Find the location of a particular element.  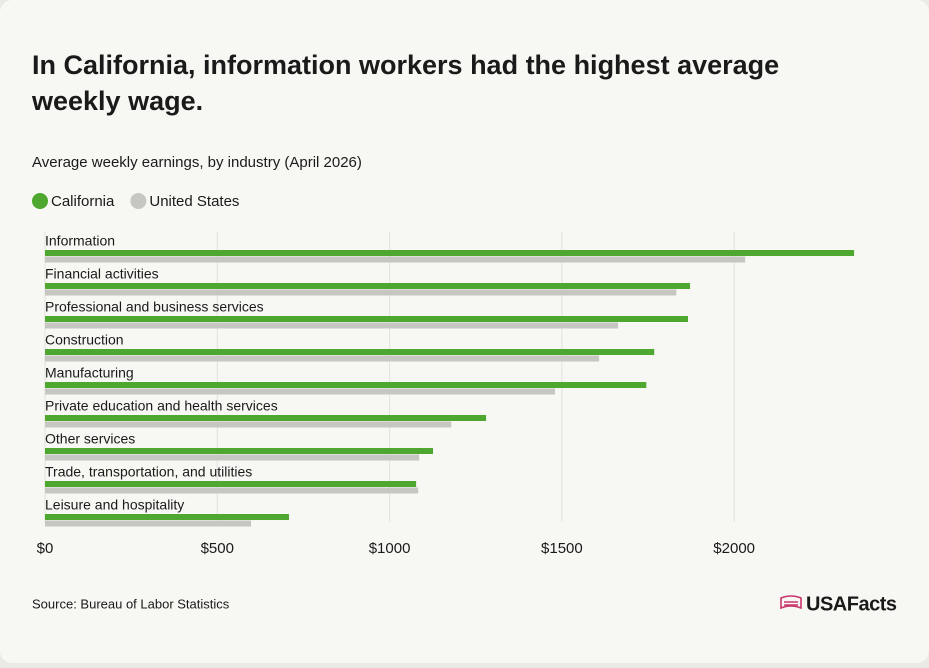

x-tick-label: $500 is located at coordinates (217, 548).